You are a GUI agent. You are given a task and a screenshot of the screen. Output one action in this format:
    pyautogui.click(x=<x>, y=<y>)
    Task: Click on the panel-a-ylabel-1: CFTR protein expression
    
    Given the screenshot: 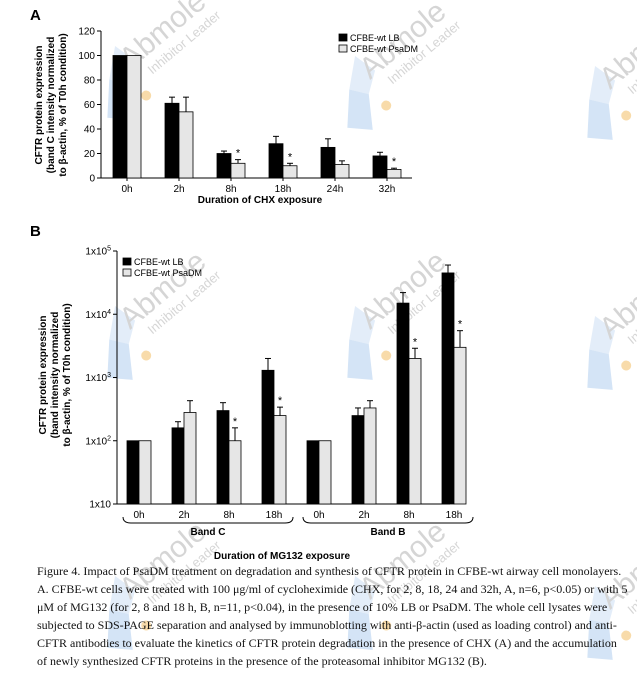 What is the action you would take?
    pyautogui.click(x=39, y=105)
    